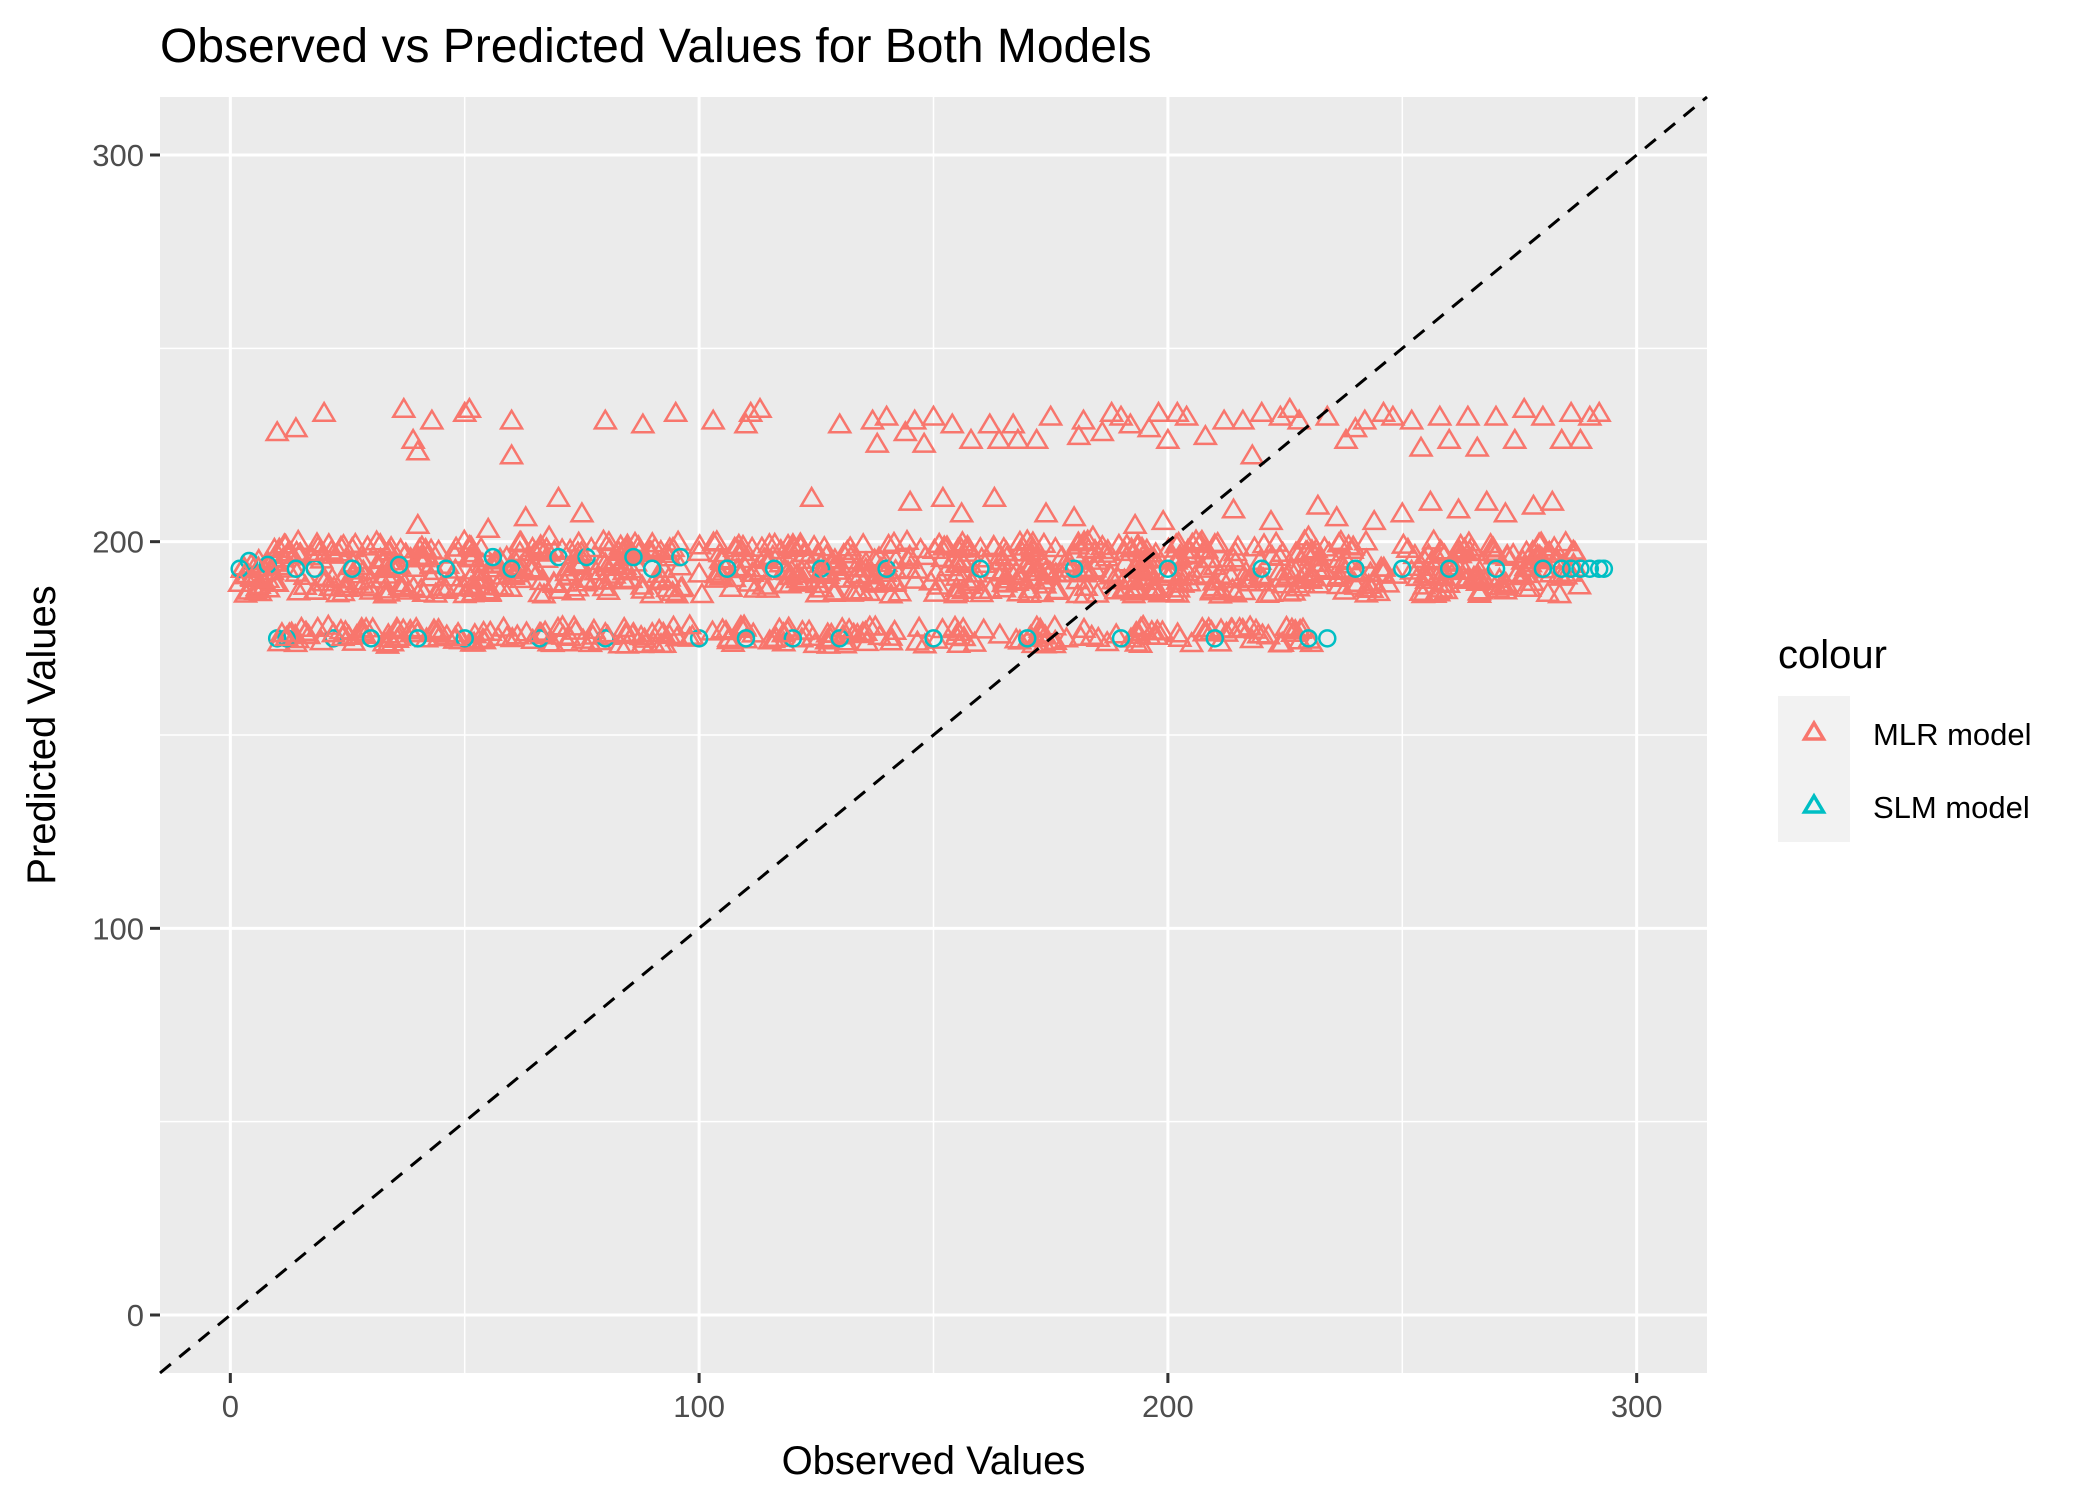 This screenshot has width=2099, height=1499. What do you see at coordinates (1952, 734) in the screenshot?
I see `legend-label-mlr: MLR model` at bounding box center [1952, 734].